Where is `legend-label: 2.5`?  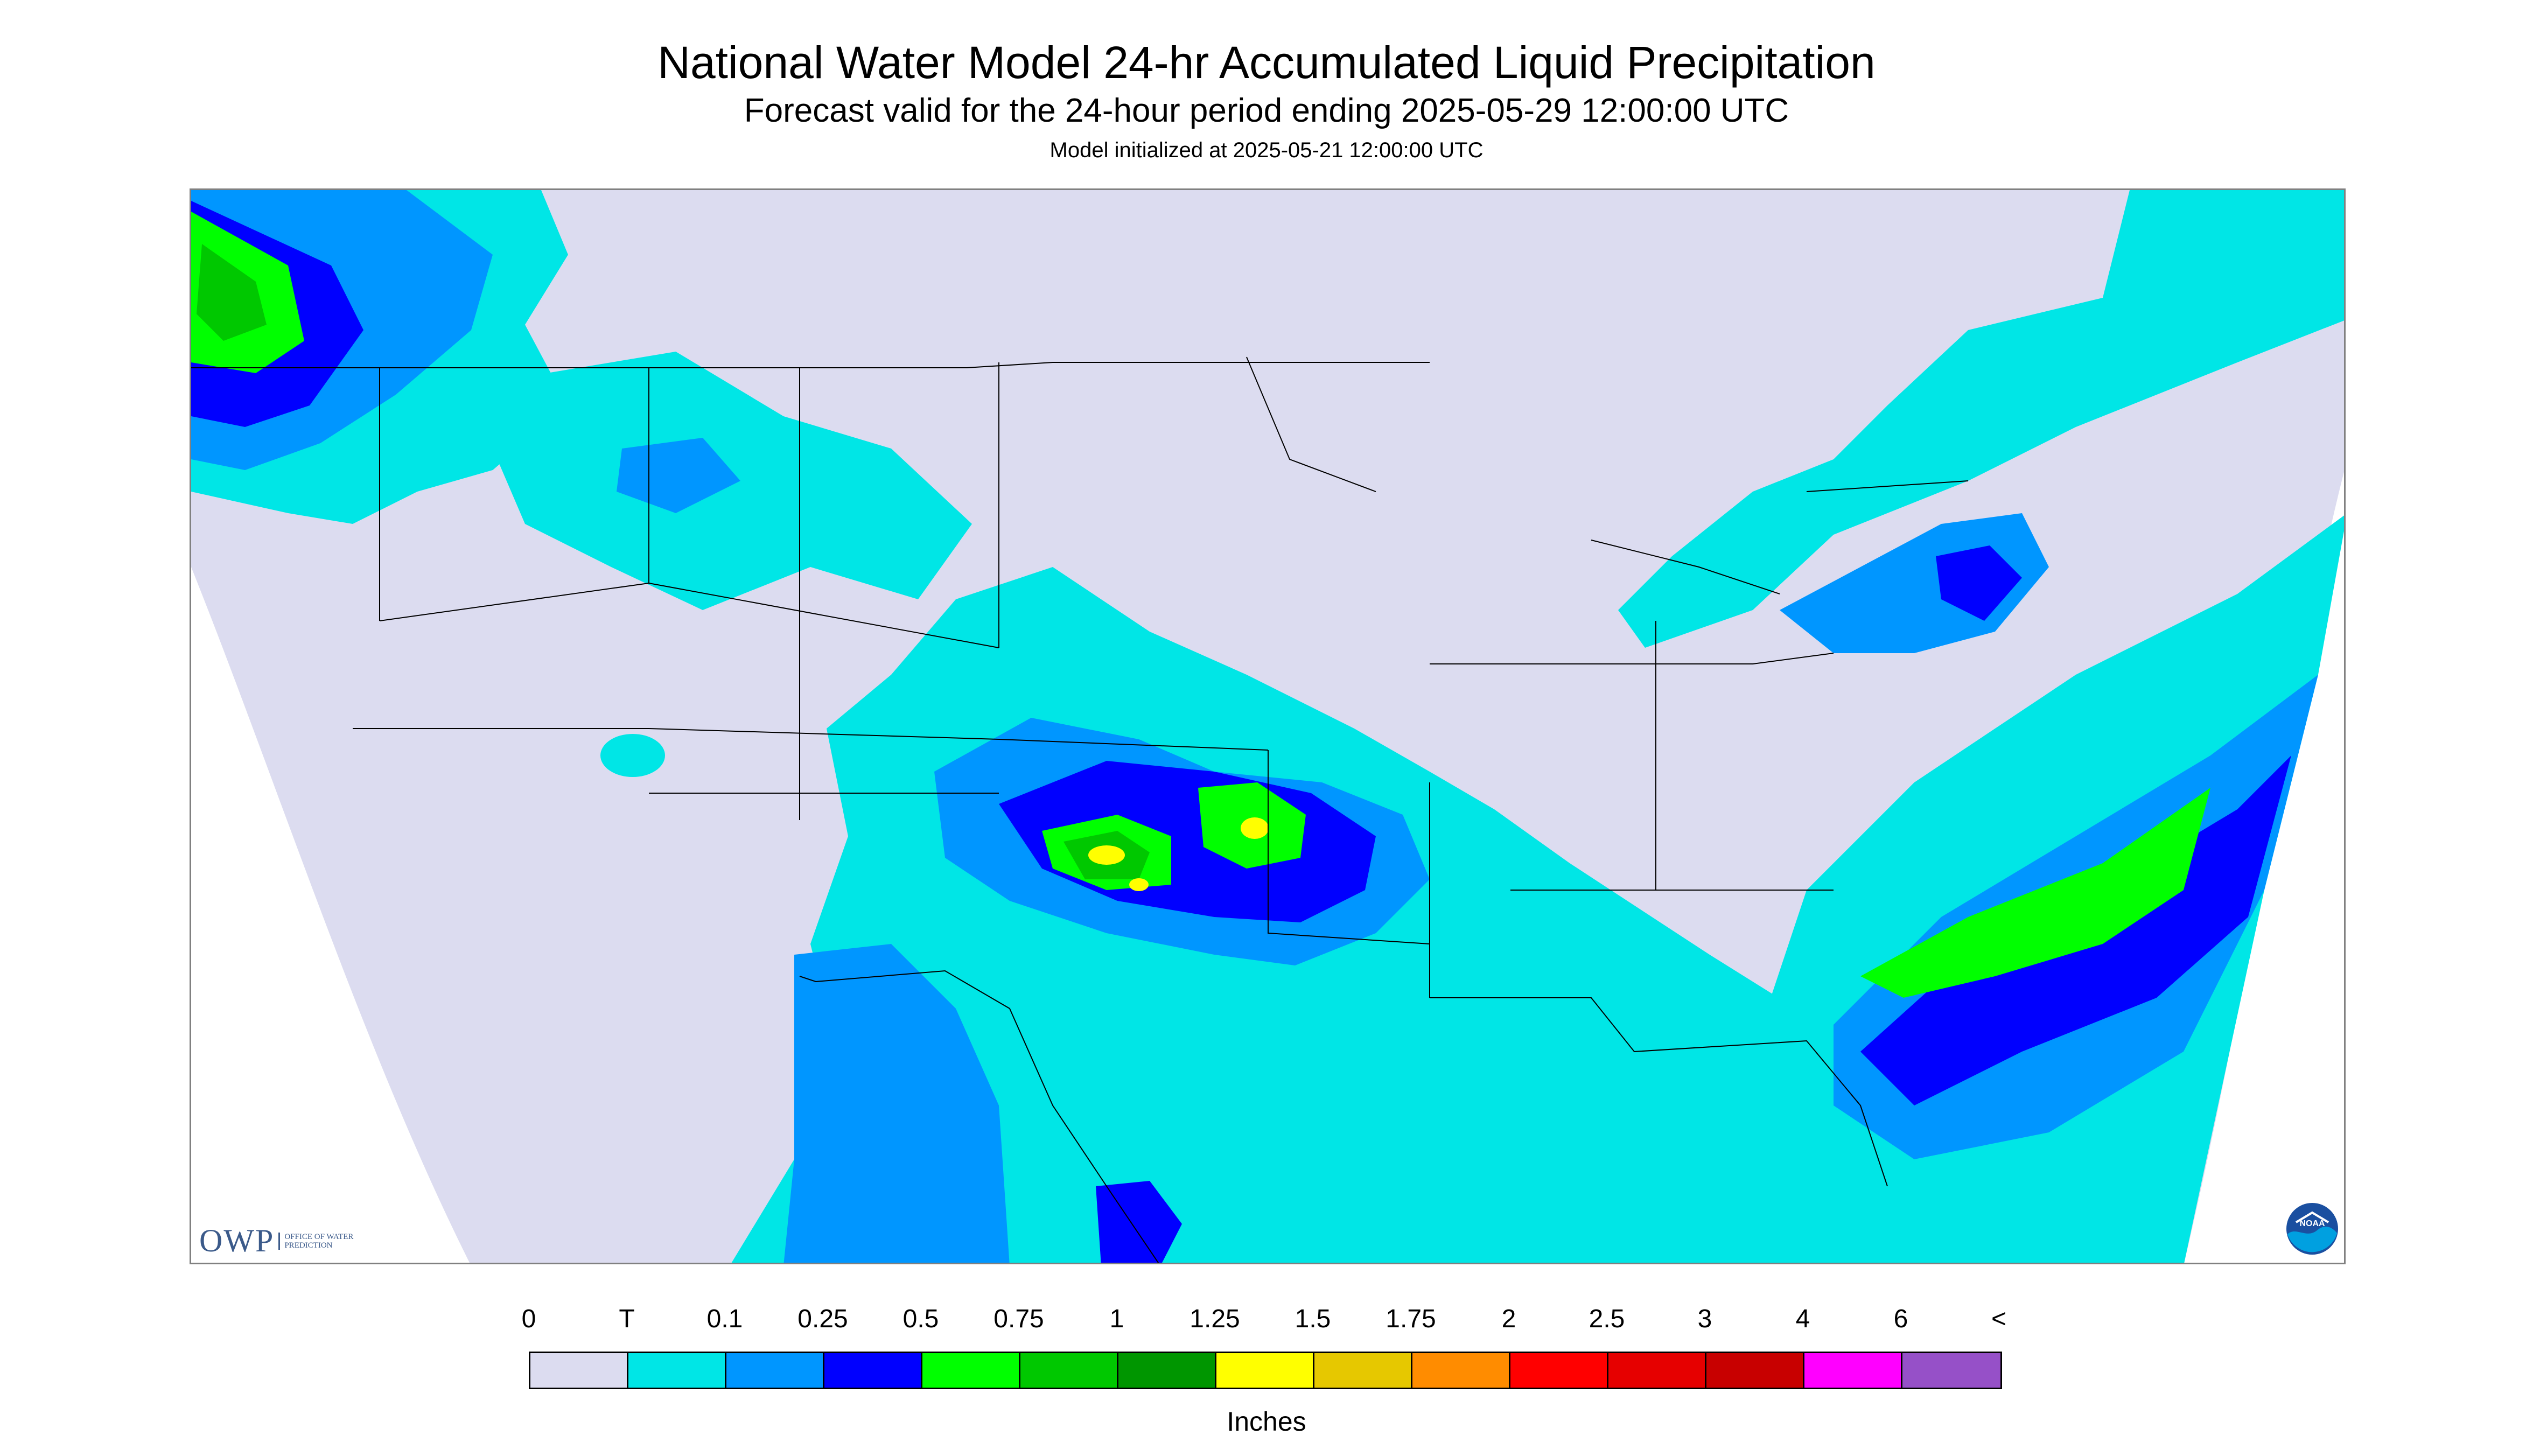
legend-label: 2.5 is located at coordinates (1607, 1319).